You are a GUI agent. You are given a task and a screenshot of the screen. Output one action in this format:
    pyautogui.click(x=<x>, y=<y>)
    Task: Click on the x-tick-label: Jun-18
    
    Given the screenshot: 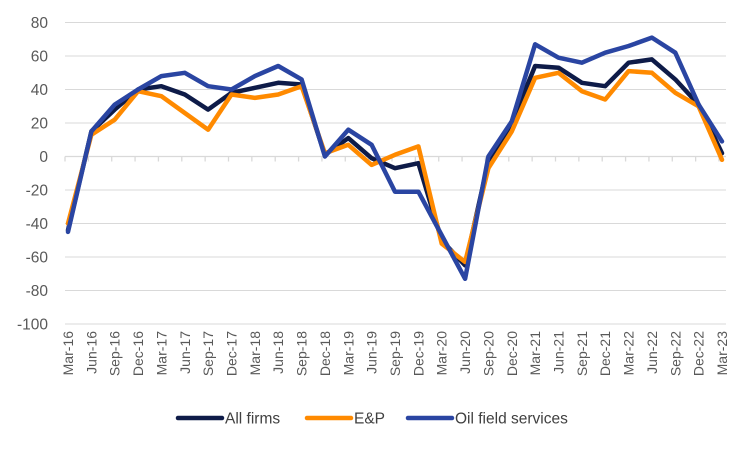 What is the action you would take?
    pyautogui.click(x=278, y=352)
    